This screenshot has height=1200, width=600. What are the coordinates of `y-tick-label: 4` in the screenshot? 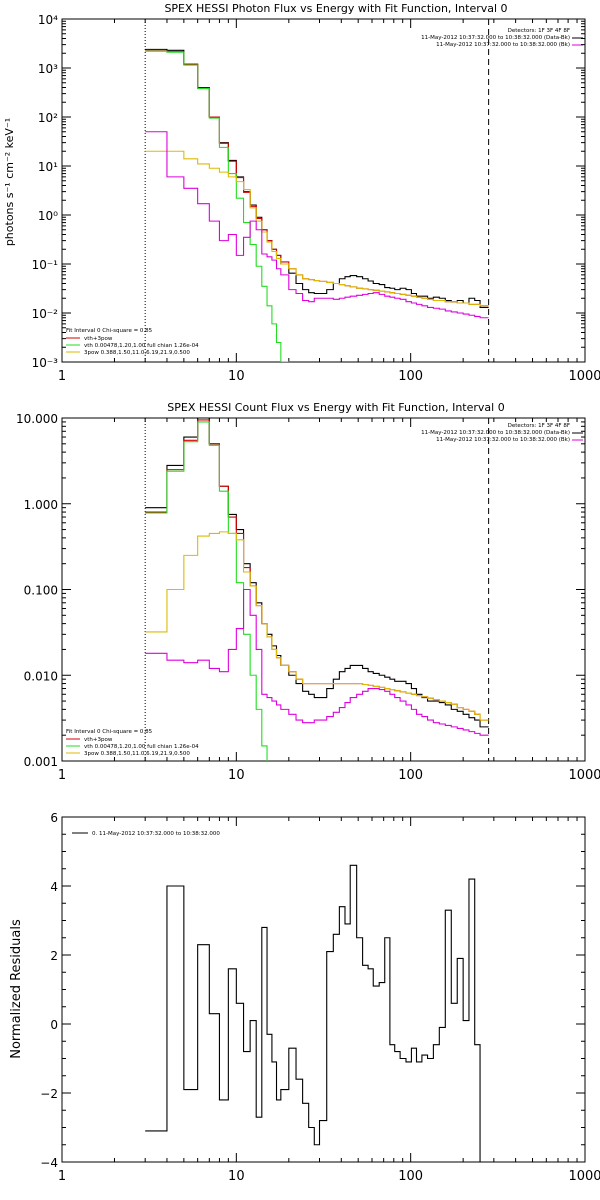 It's located at (54, 887).